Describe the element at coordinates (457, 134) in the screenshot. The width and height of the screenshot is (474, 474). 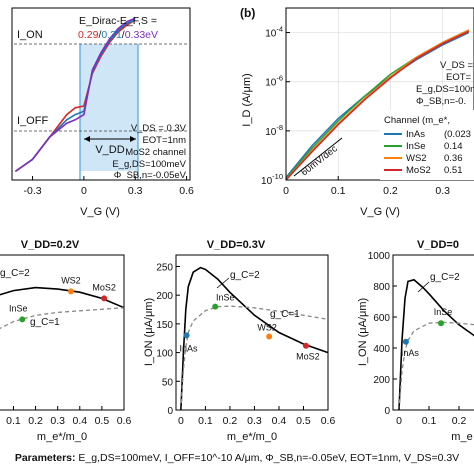
I see `legend-b-value-InAs: (0.023` at that location.